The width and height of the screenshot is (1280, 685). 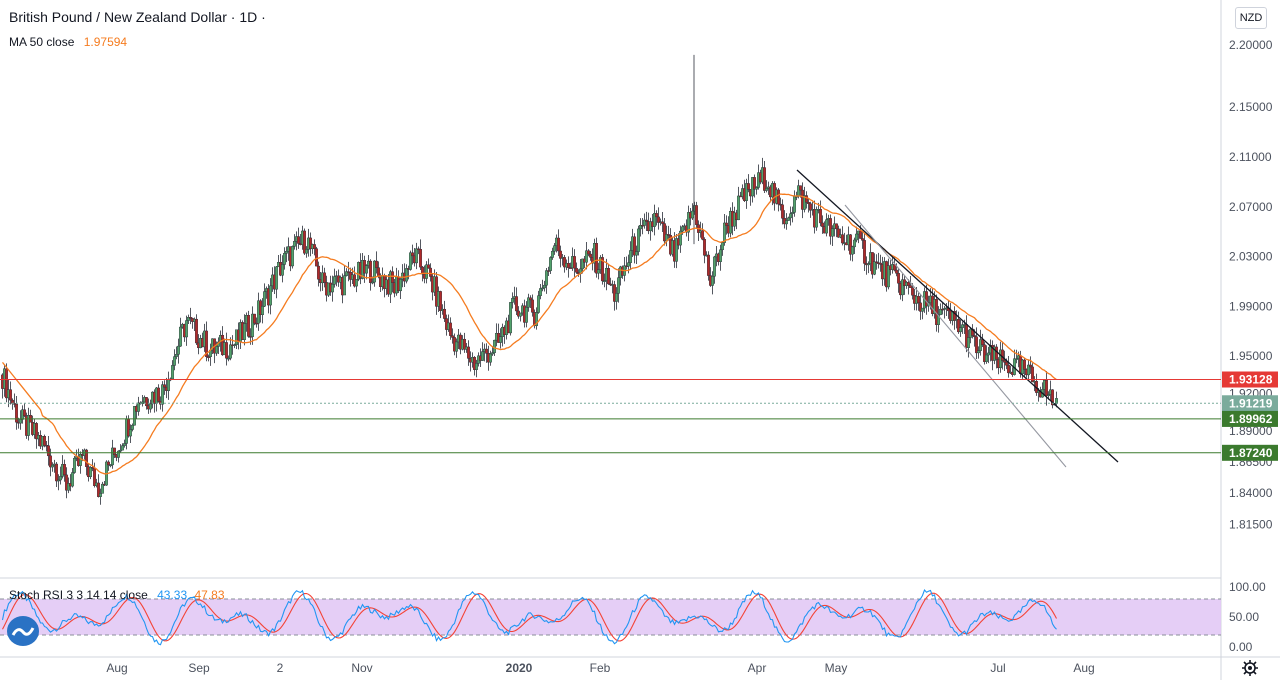 I want to click on time-tick-label: Jul, so click(x=997, y=668).